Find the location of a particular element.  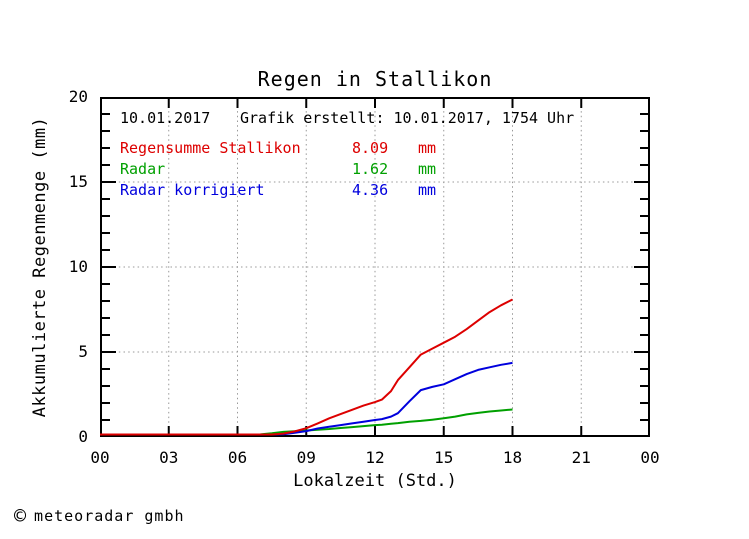

copyright-footer: © meteoradar gmbh is located at coordinates (99, 516).